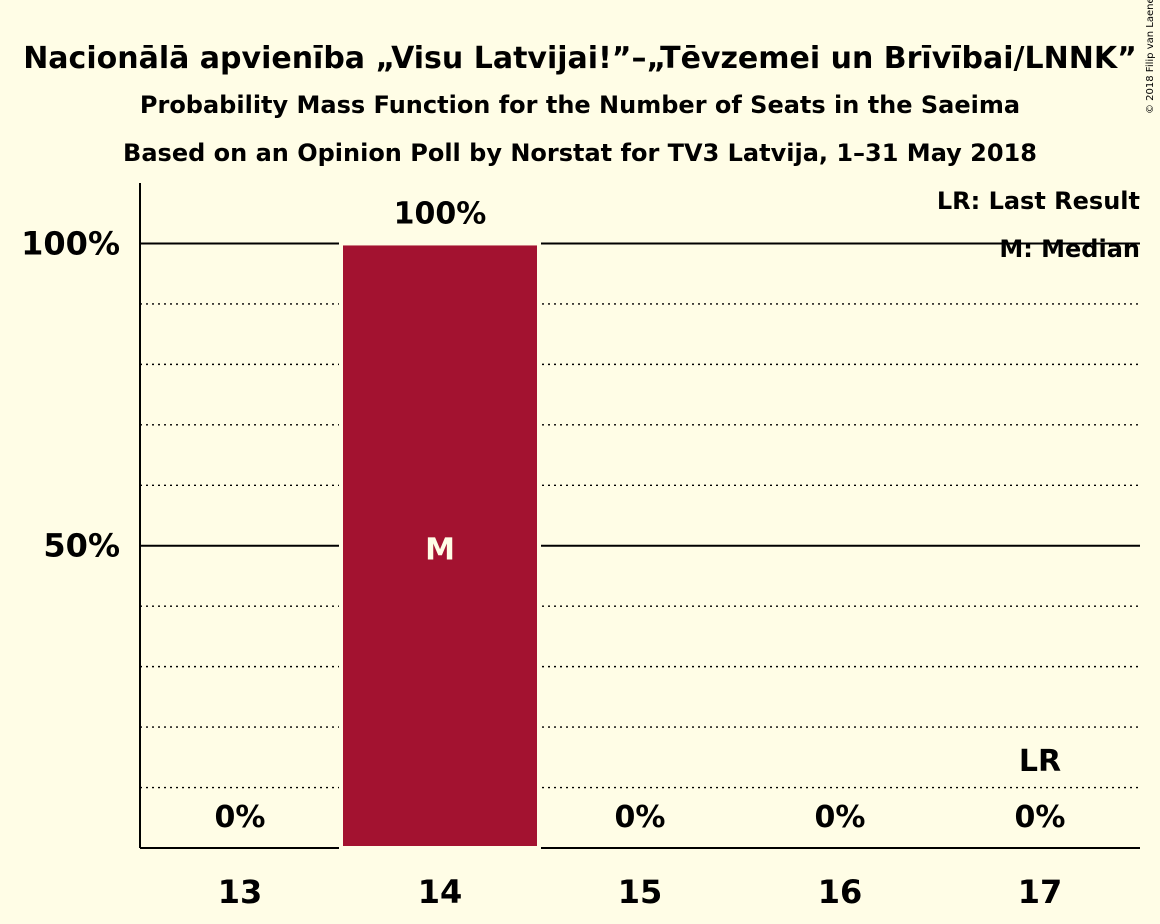 This screenshot has height=924, width=1160. Describe the element at coordinates (440, 892) in the screenshot. I see `x-tick-label: 14` at that location.